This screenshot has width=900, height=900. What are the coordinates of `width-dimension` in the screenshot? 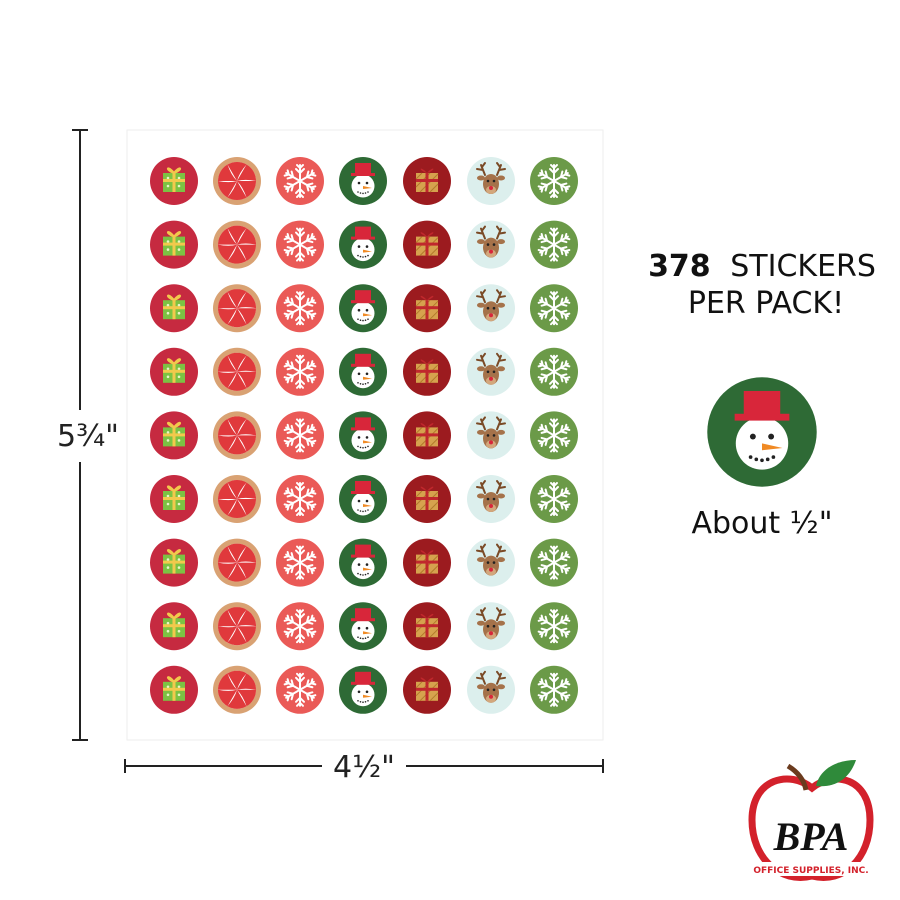 It's located at (364, 766).